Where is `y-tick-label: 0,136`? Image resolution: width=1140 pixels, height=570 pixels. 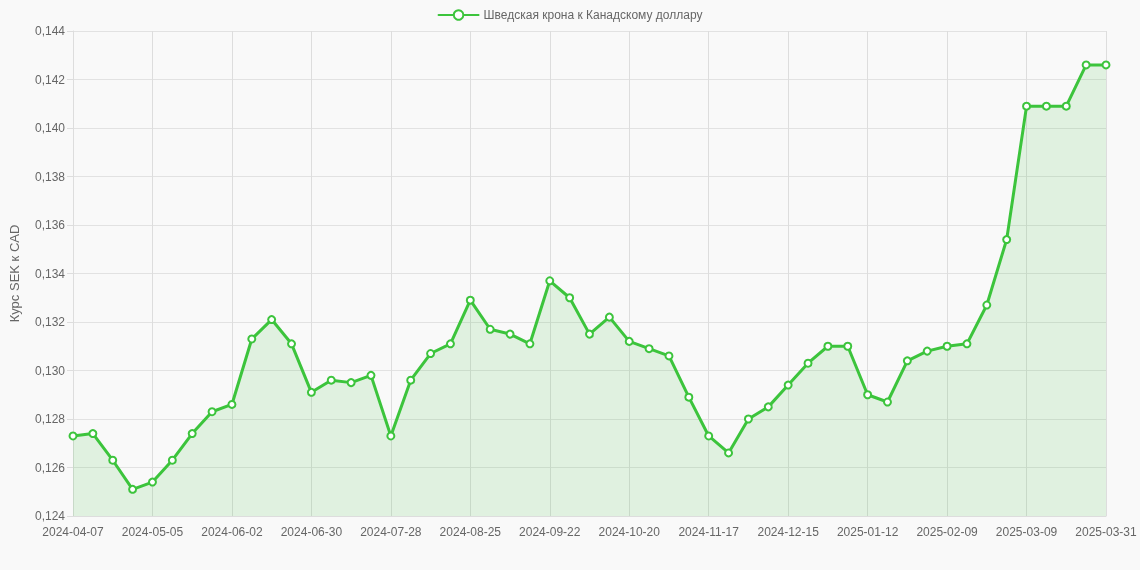
y-tick-label: 0,136 is located at coordinates (50, 225).